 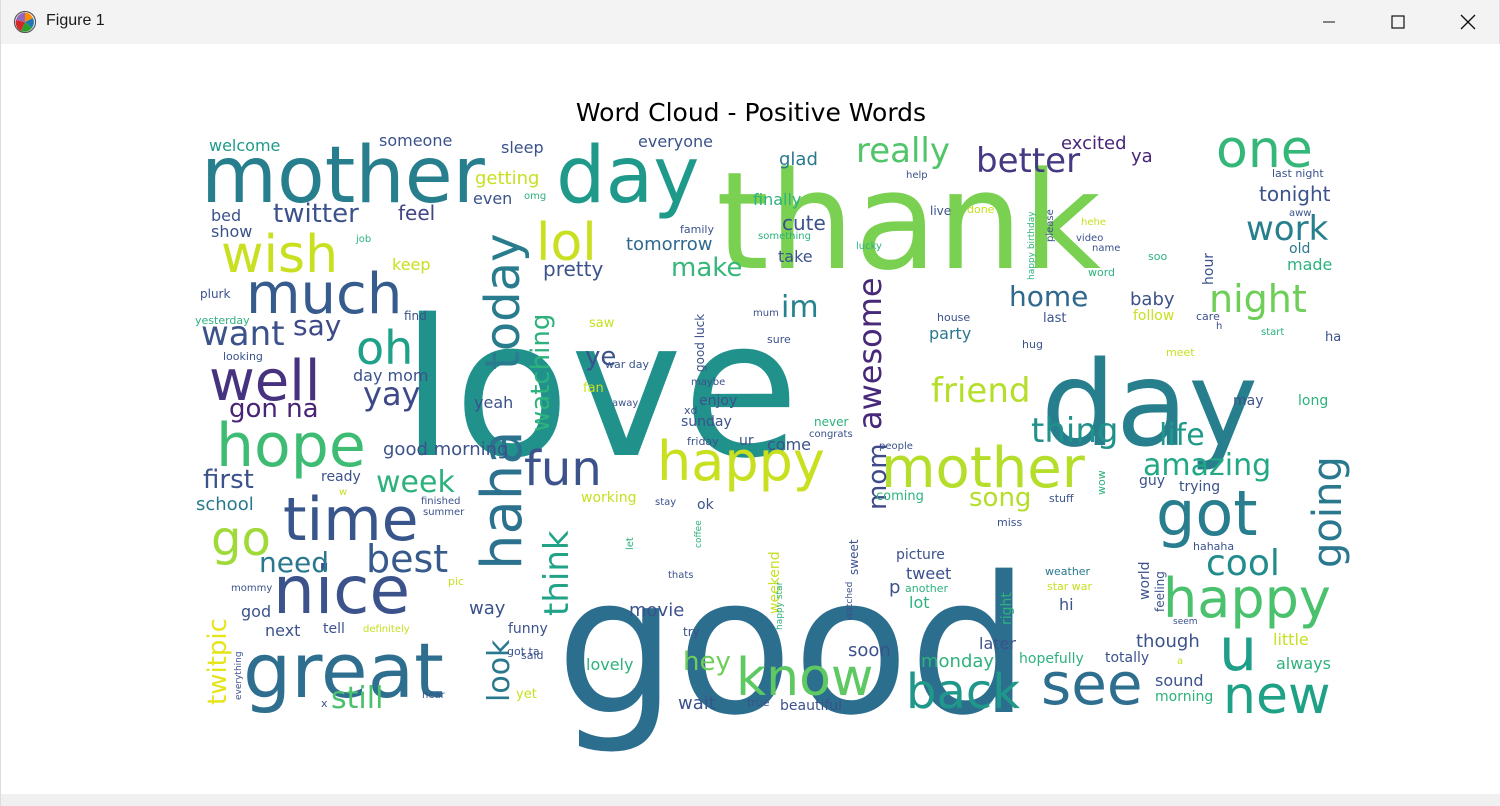 What do you see at coordinates (1300, 213) in the screenshot?
I see `word-aww: aww` at bounding box center [1300, 213].